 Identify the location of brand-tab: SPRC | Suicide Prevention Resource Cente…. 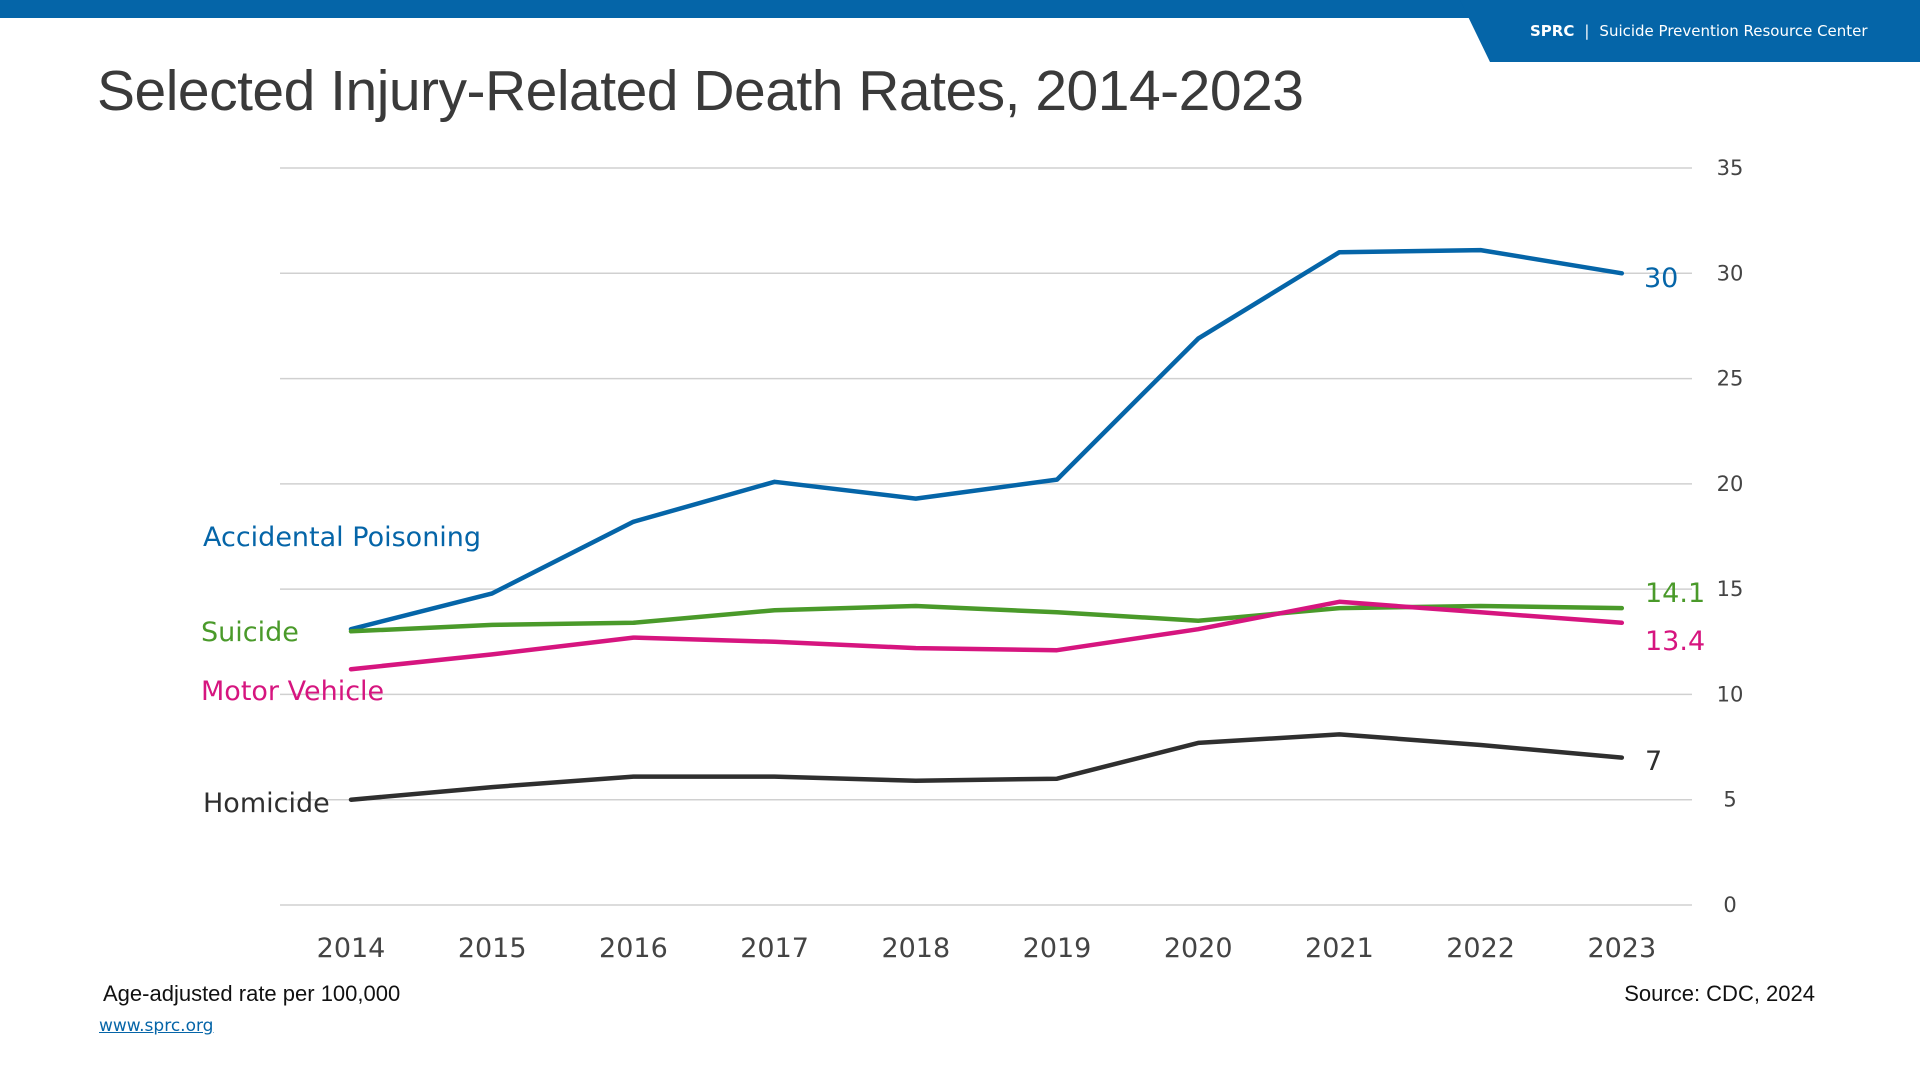
(1690, 31).